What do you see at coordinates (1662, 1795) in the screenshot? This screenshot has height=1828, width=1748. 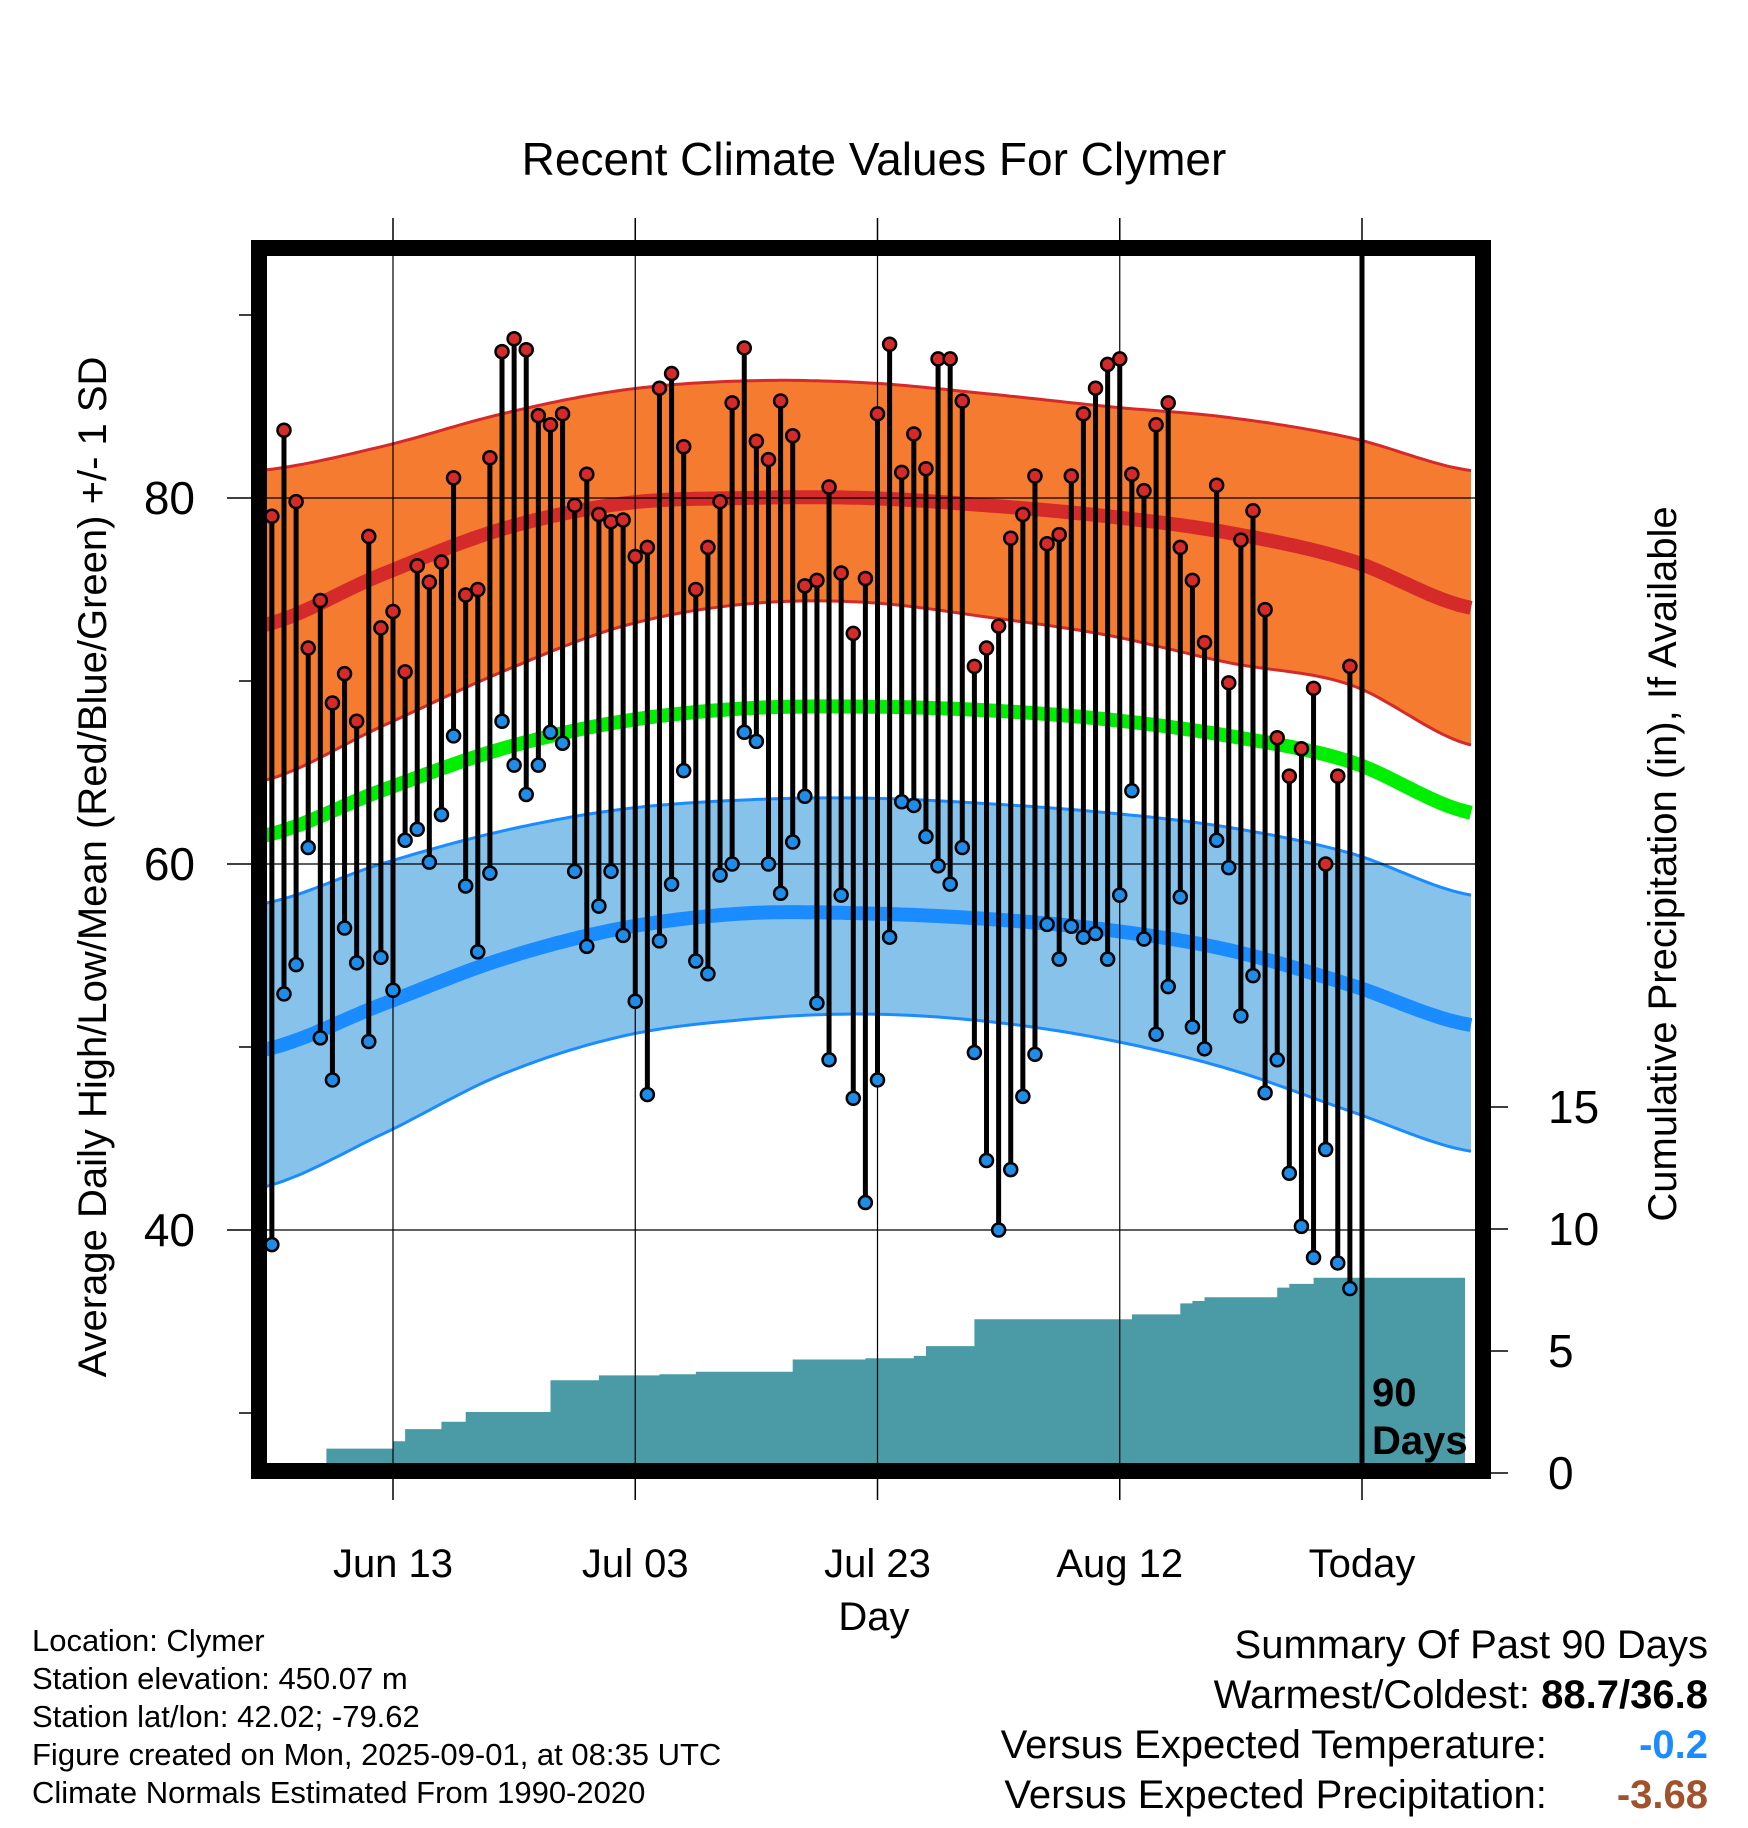 I see `precip-value: -3.68` at bounding box center [1662, 1795].